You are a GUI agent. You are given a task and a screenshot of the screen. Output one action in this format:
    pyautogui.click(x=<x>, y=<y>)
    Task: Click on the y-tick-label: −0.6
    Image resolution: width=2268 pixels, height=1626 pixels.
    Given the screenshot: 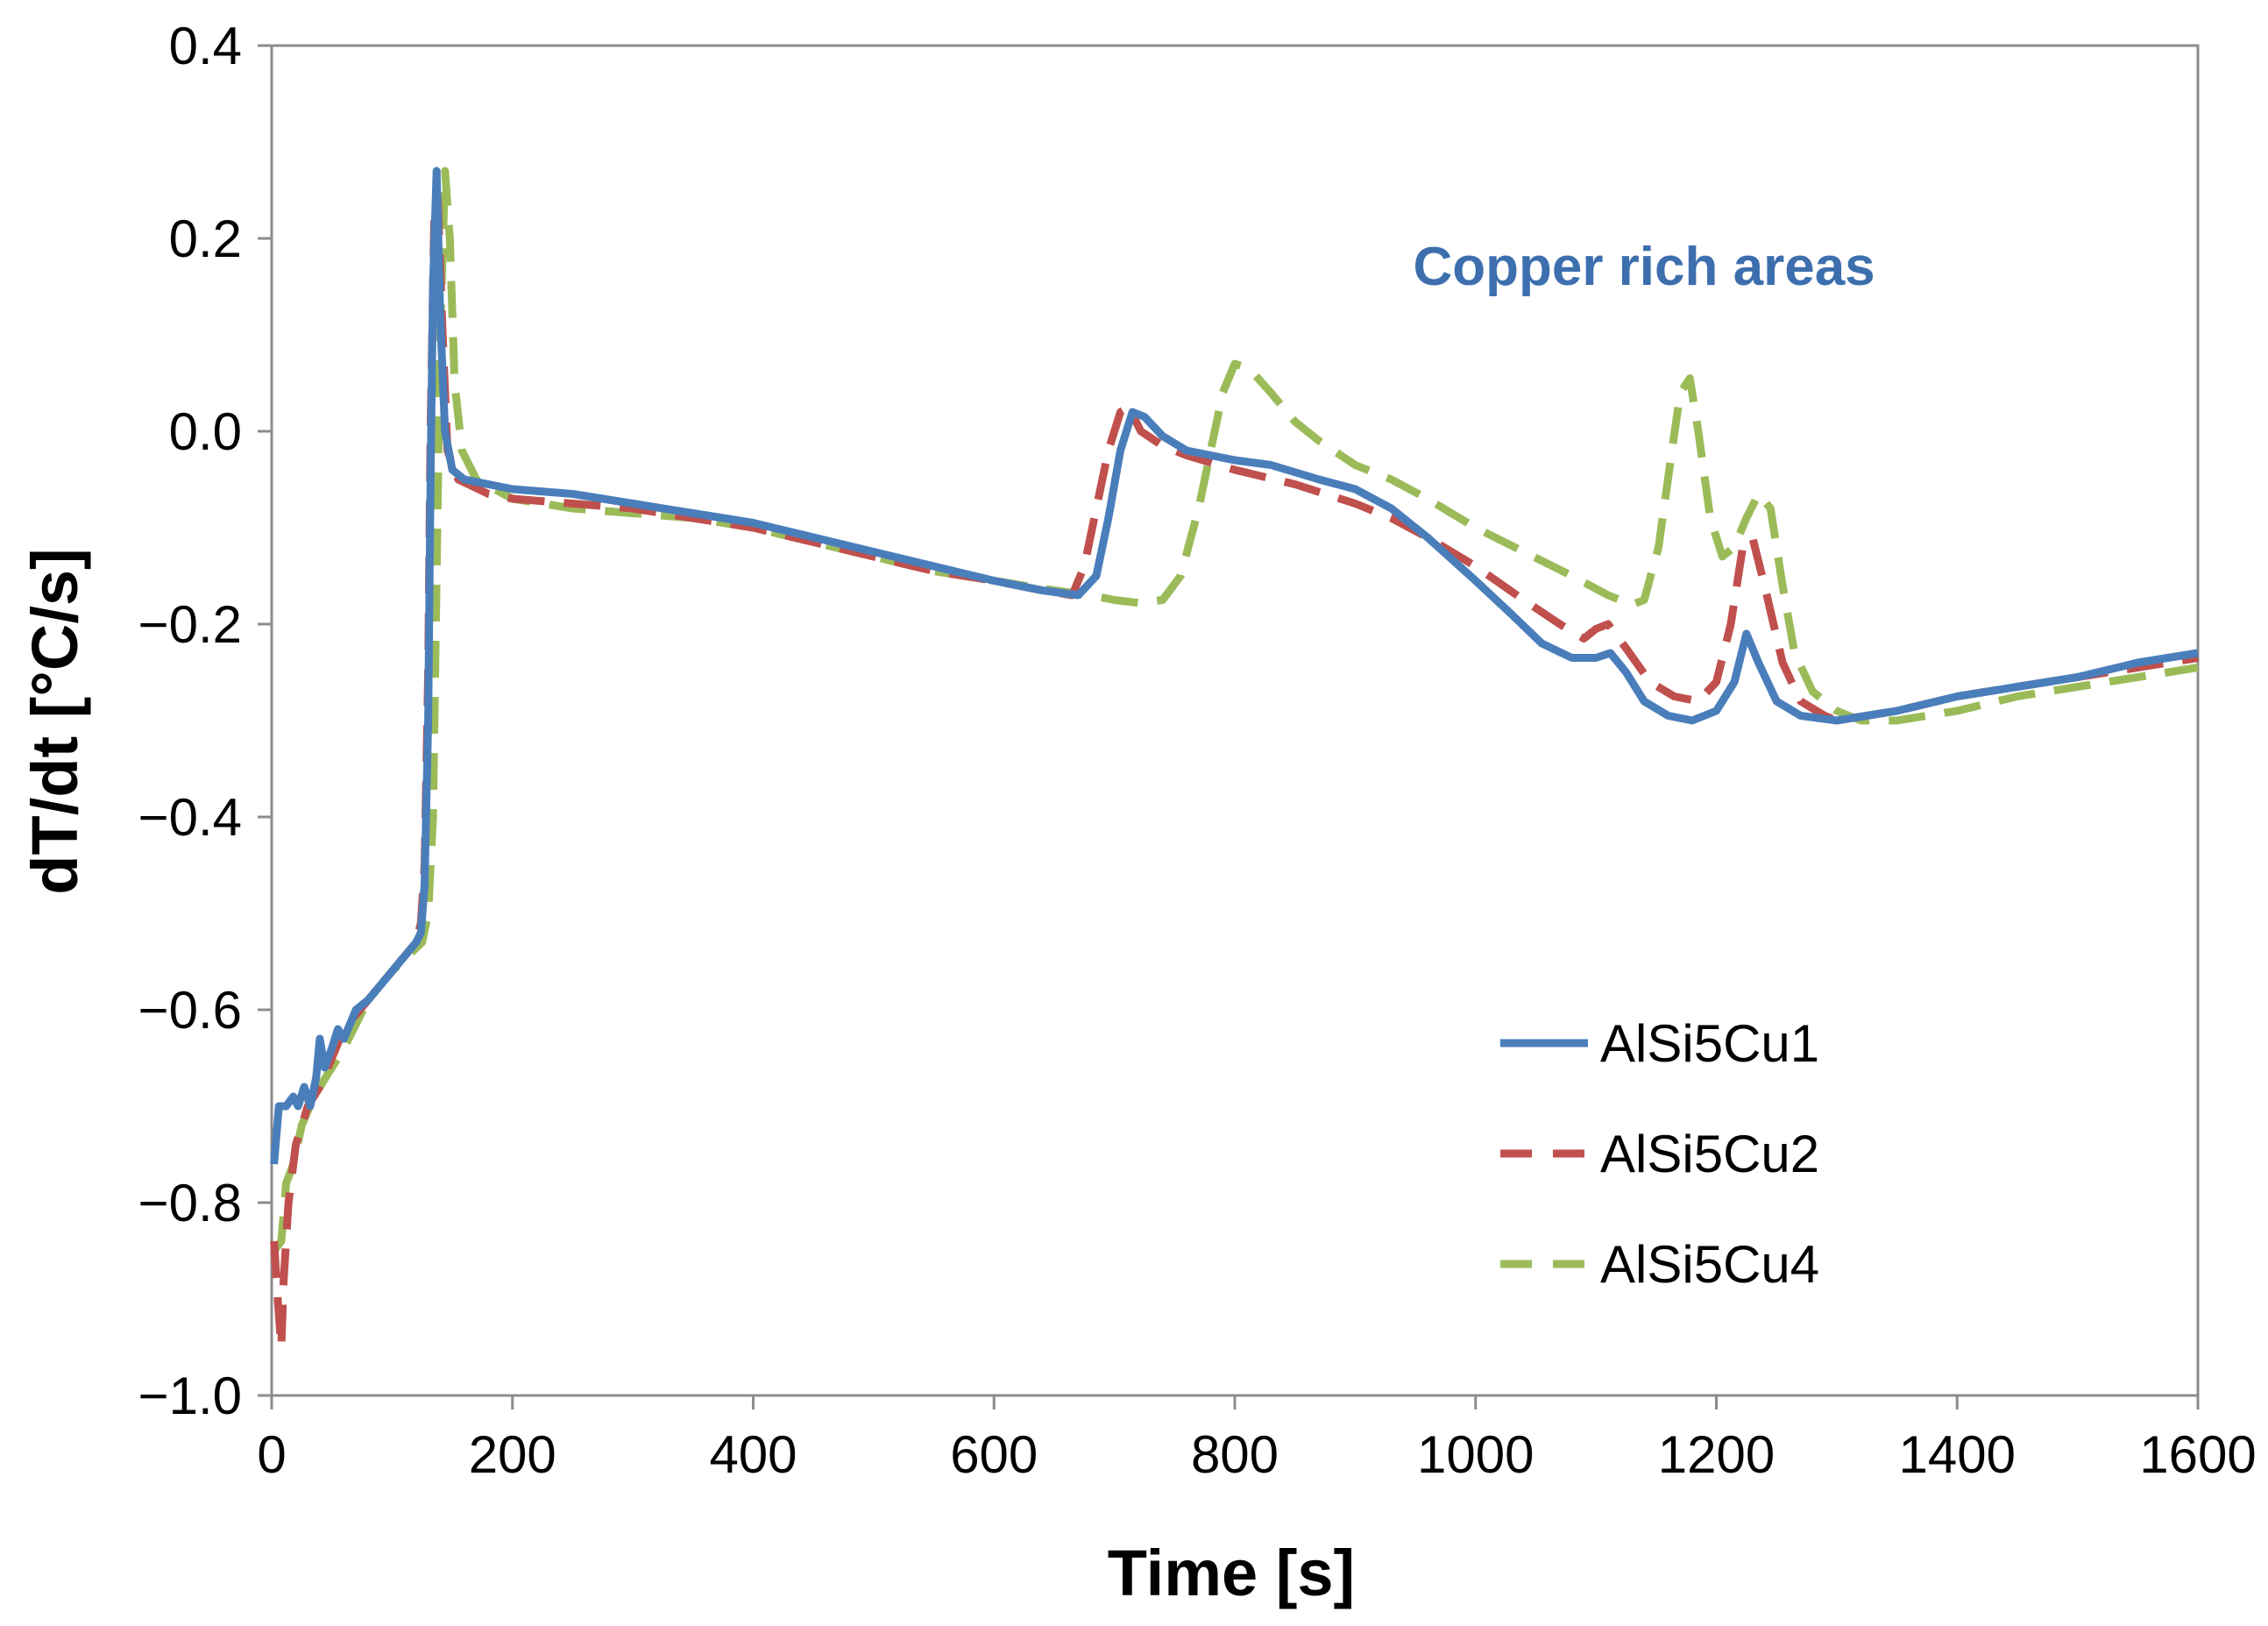 What is the action you would take?
    pyautogui.click(x=190, y=1010)
    